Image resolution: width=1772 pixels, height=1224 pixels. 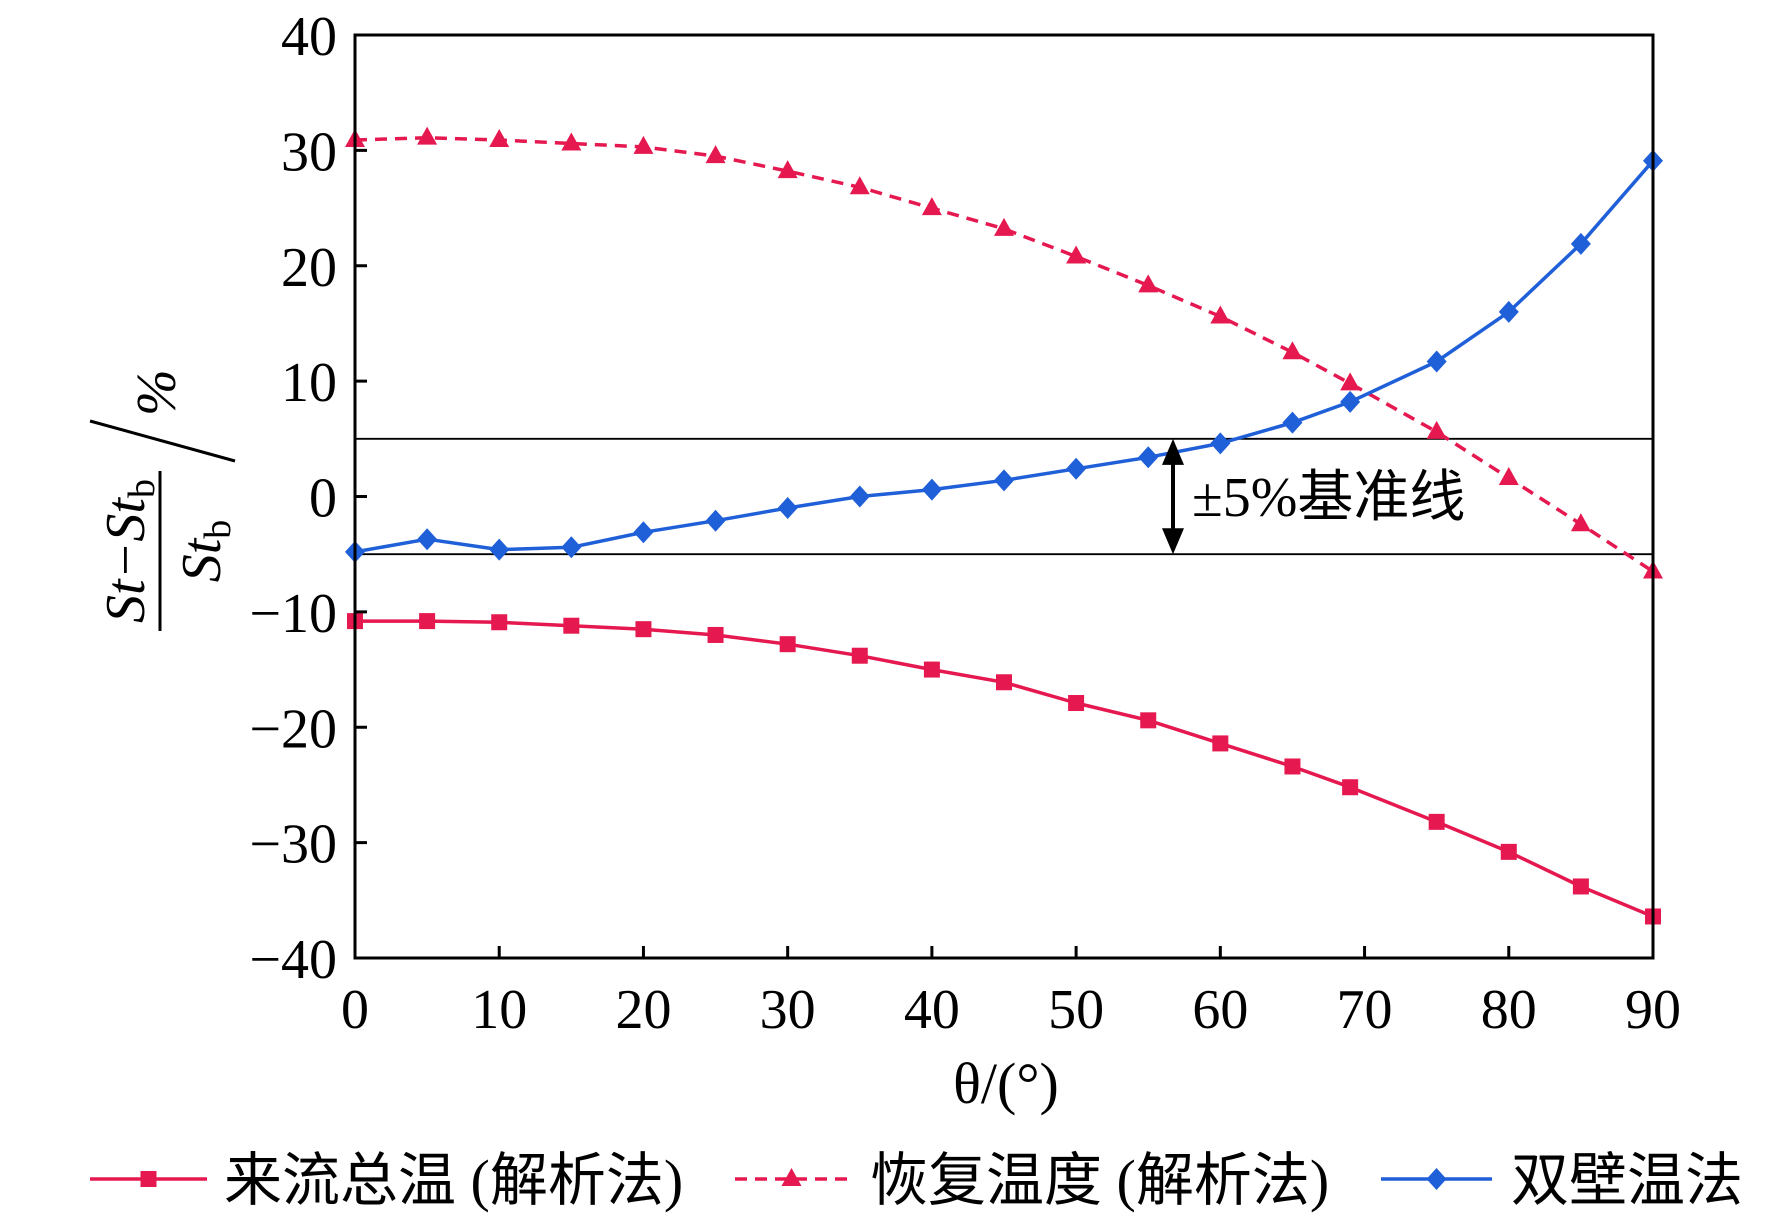 What do you see at coordinates (309, 268) in the screenshot?
I see `y-tick-label: 20` at bounding box center [309, 268].